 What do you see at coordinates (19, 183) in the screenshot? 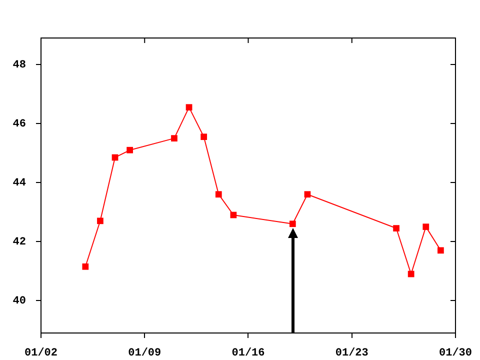
I see `y-tick-label: 44` at bounding box center [19, 183].